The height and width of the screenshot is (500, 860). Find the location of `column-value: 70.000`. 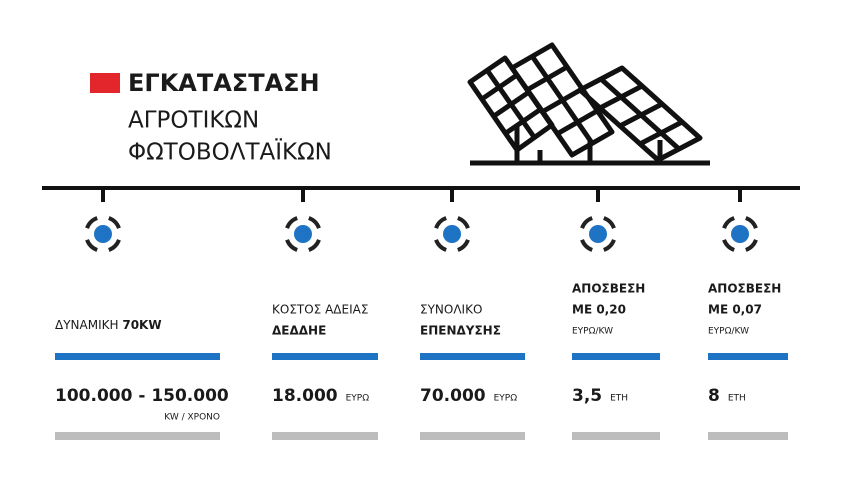

column-value: 70.000 is located at coordinates (453, 396).